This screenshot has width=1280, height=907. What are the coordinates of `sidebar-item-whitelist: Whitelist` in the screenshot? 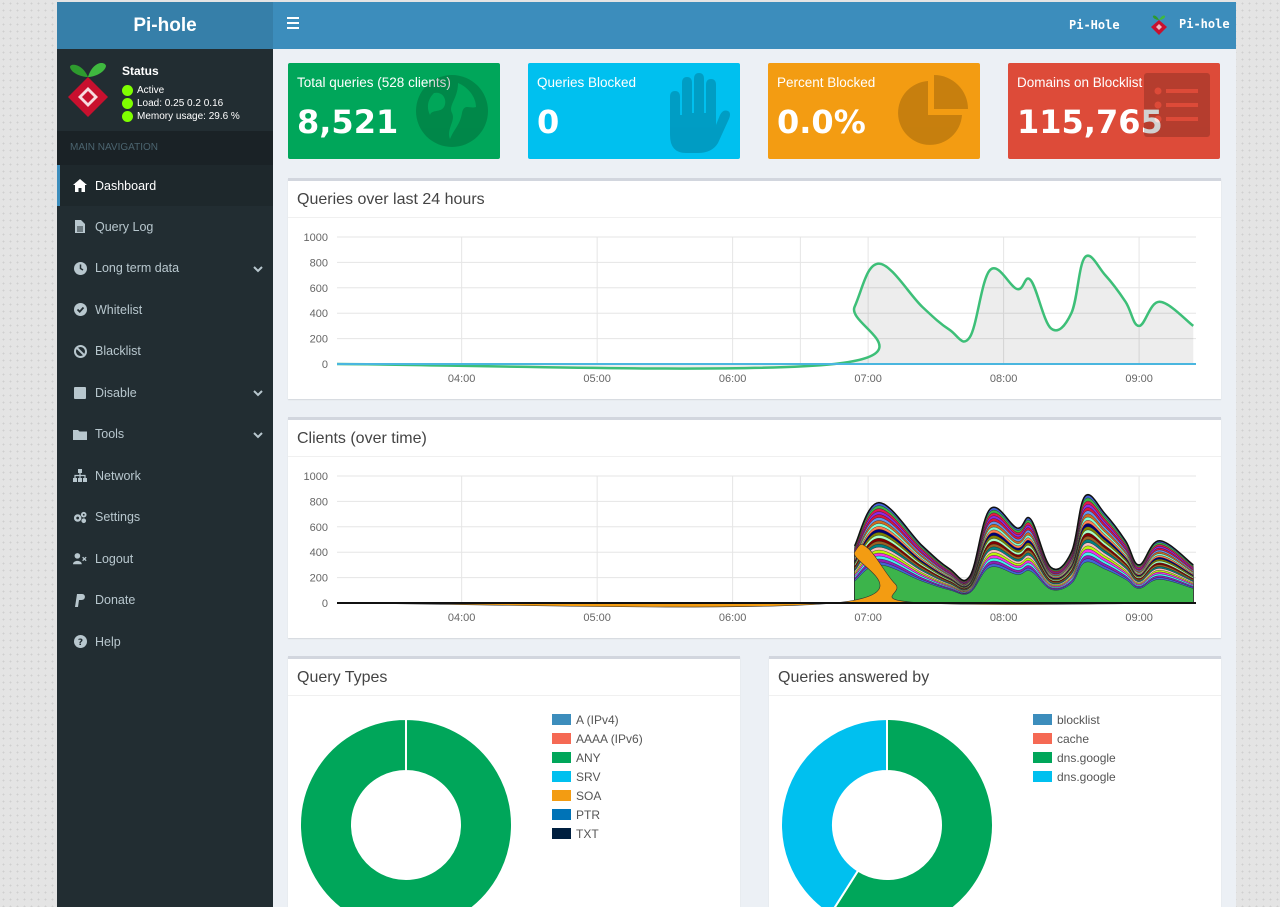 It's located at (165, 310).